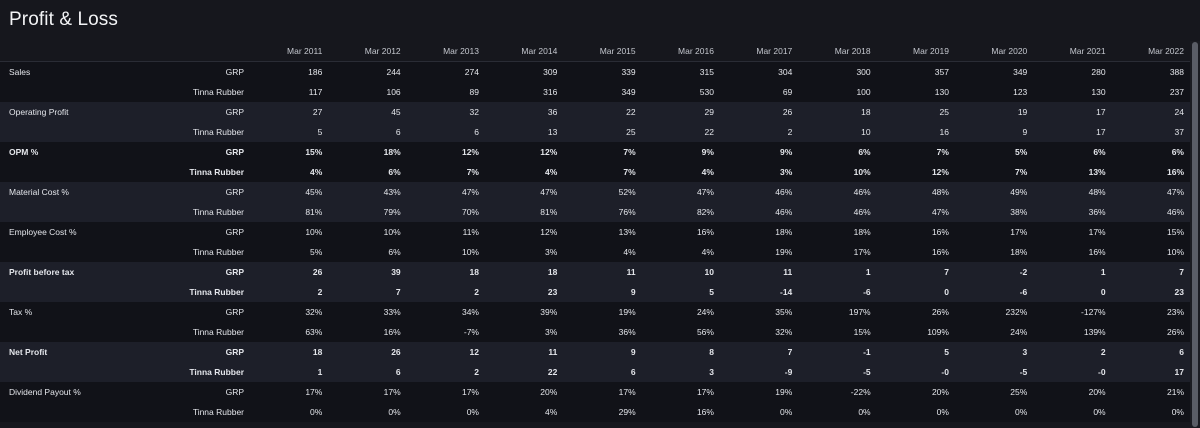 This screenshot has height=428, width=1200. What do you see at coordinates (994, 112) in the screenshot?
I see `value-cell: 19` at bounding box center [994, 112].